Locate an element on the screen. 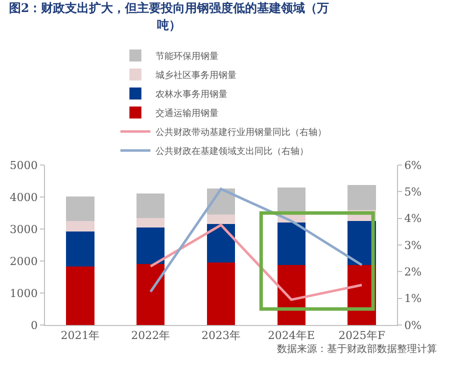 The width and height of the screenshot is (452, 369). y-tick-label: 4000 is located at coordinates (24, 197).